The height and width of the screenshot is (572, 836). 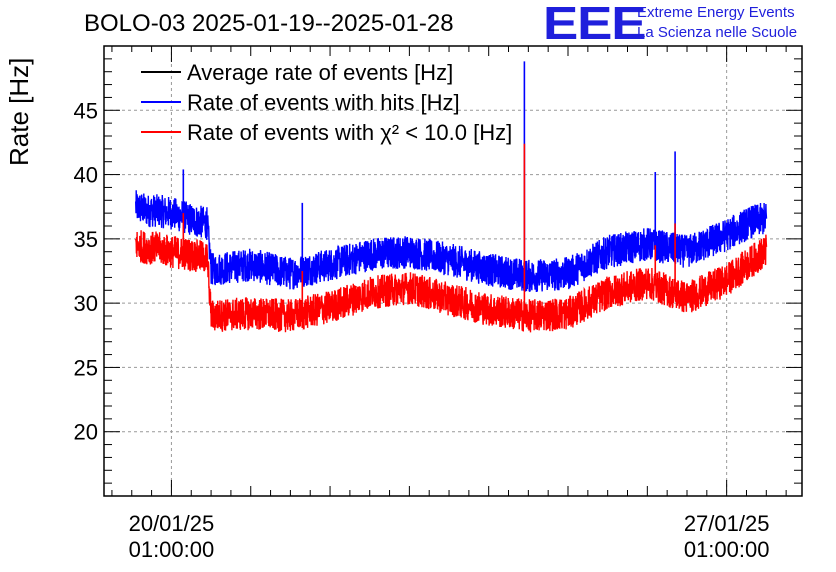 I want to click on legend-label: Rate of events with χ² < 10.0 [Hz], so click(x=349, y=132).